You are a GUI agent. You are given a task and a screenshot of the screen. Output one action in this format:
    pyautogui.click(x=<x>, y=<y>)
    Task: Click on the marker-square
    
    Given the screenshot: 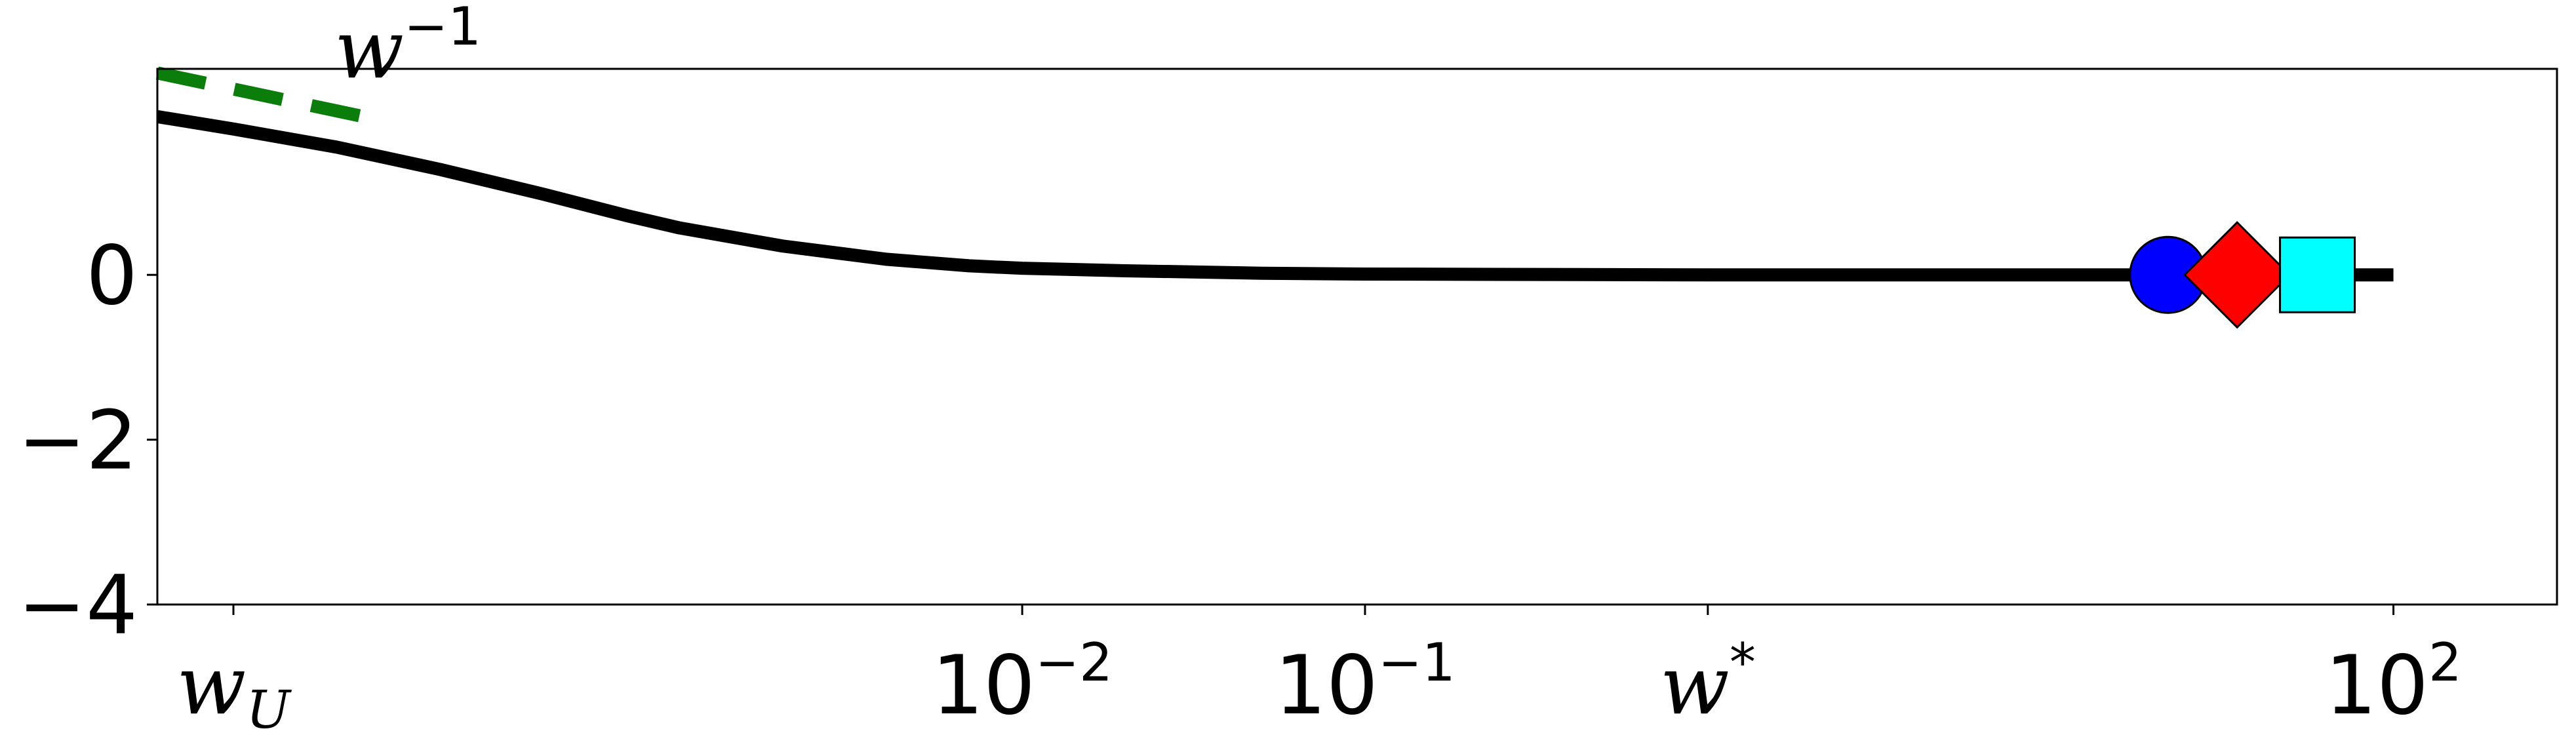 What is the action you would take?
    pyautogui.click(x=2317, y=274)
    